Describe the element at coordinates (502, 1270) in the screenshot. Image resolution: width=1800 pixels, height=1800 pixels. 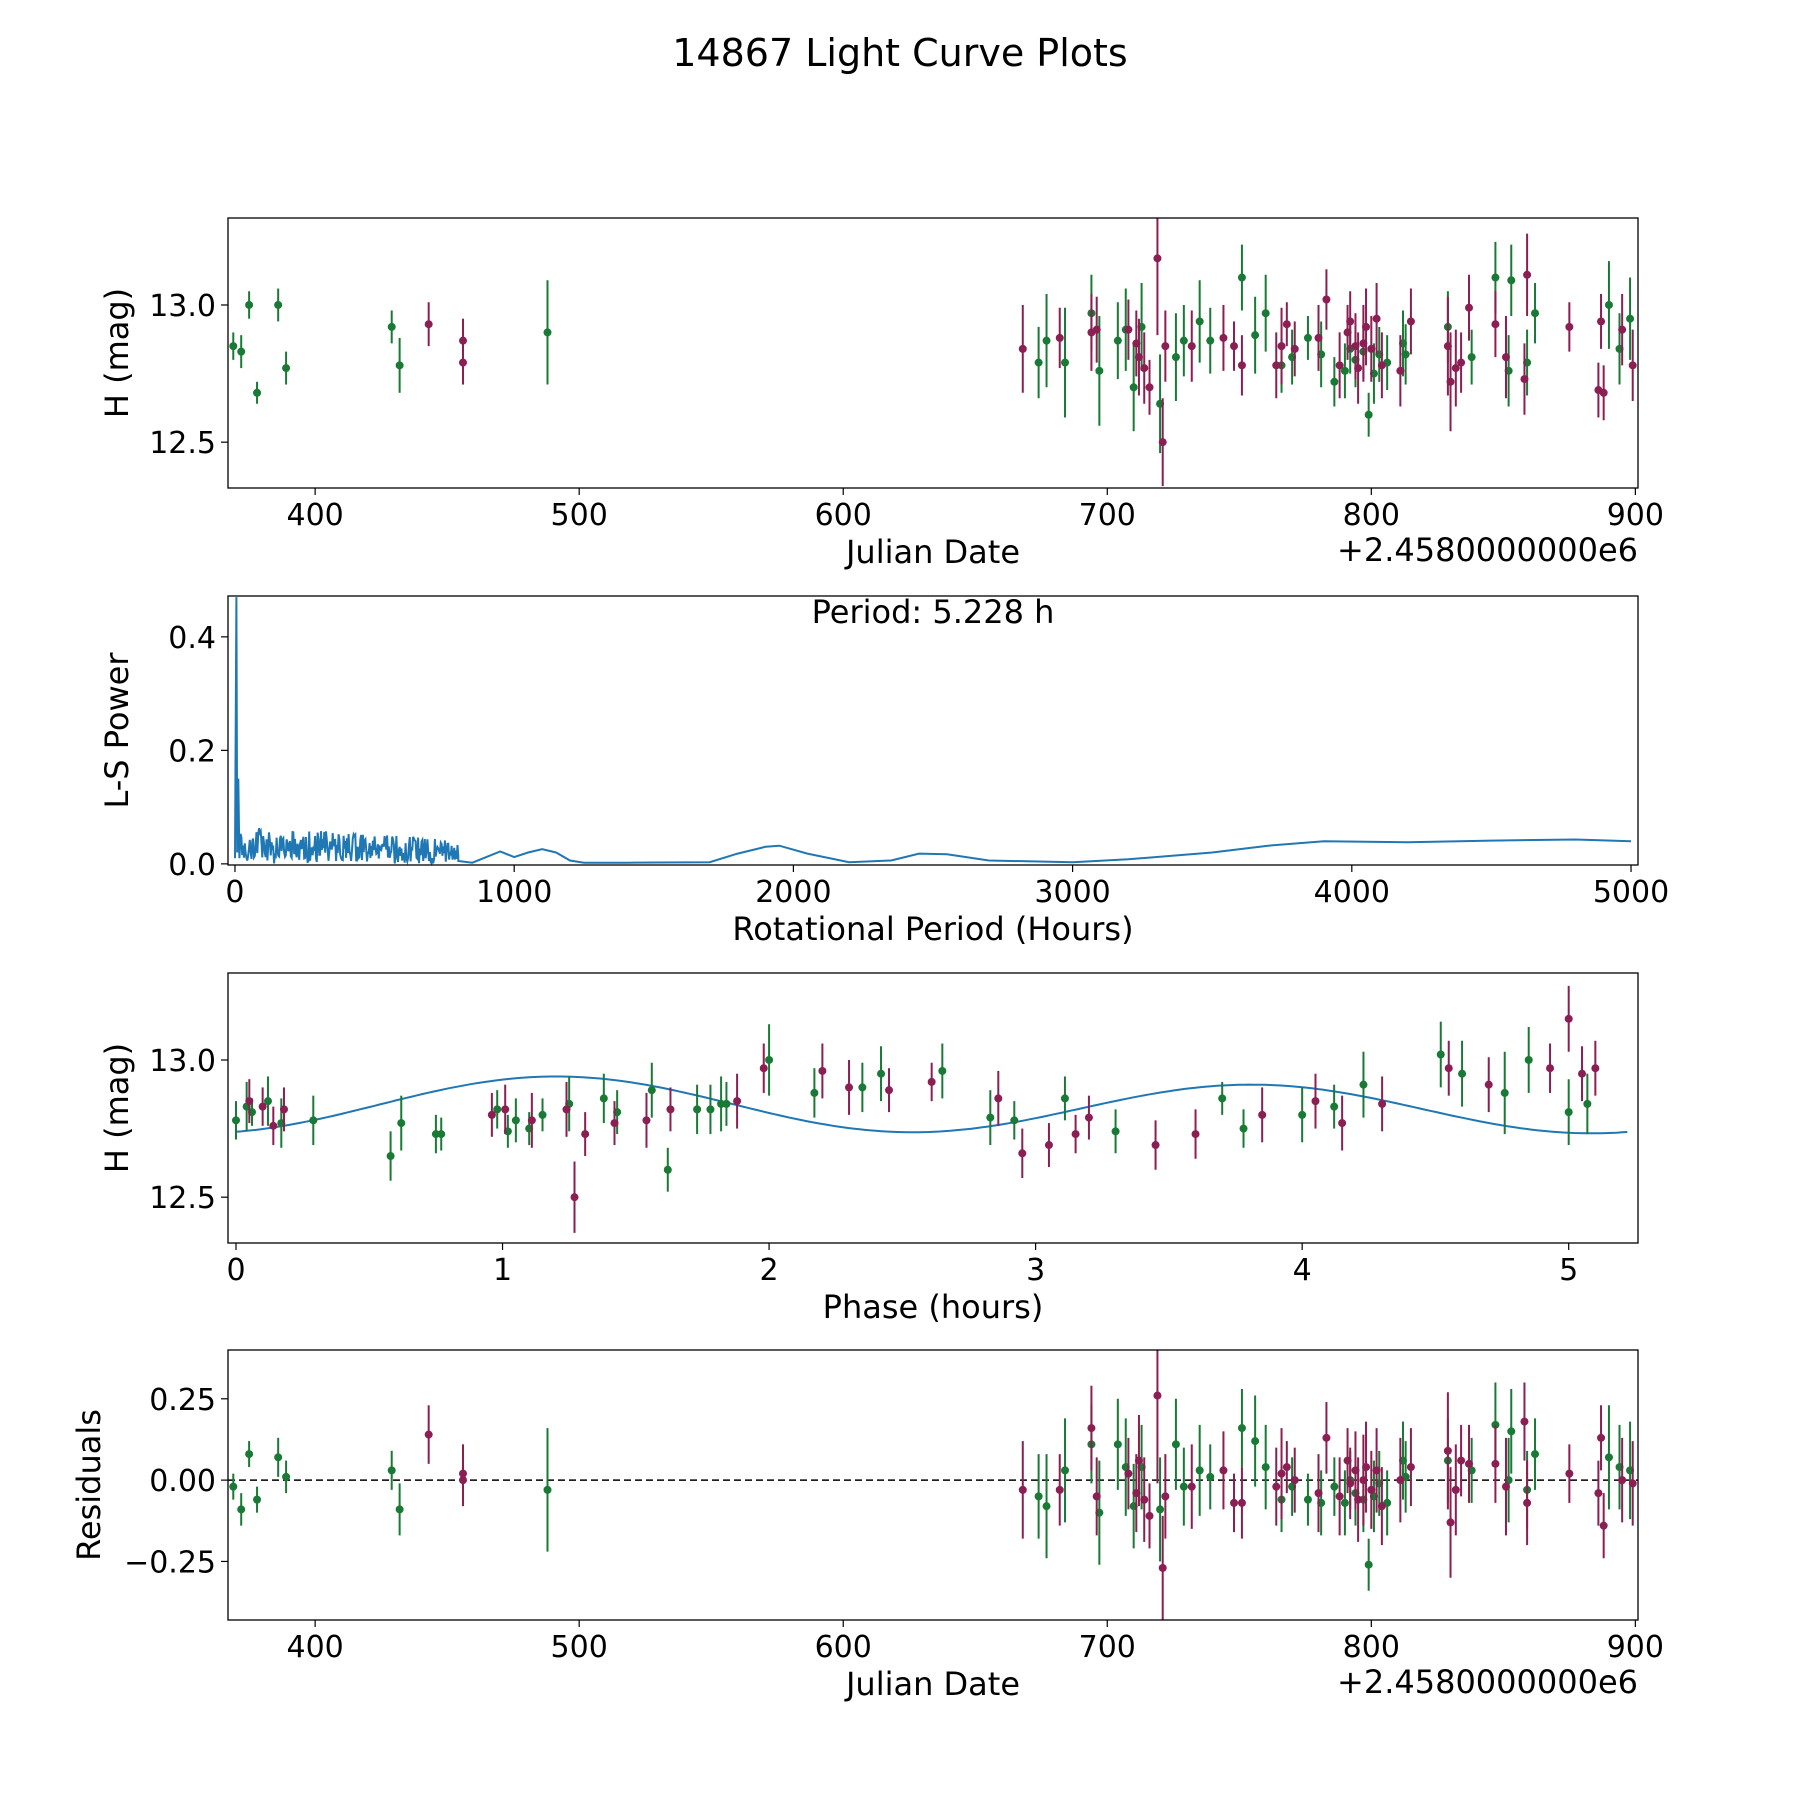
I see `x-tick-label: 1` at that location.